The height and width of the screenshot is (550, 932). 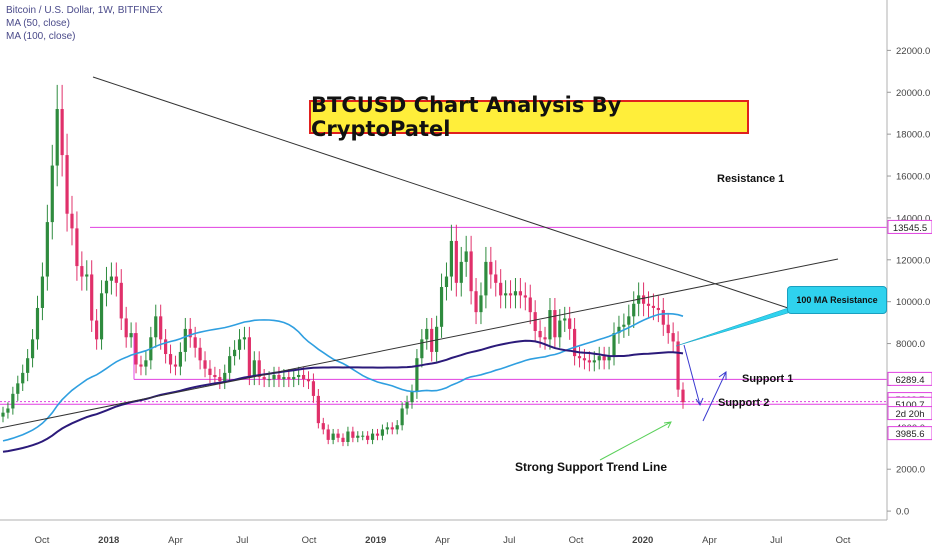 What do you see at coordinates (909, 405) in the screenshot?
I see `price-tag-label: 5100.7` at bounding box center [909, 405].